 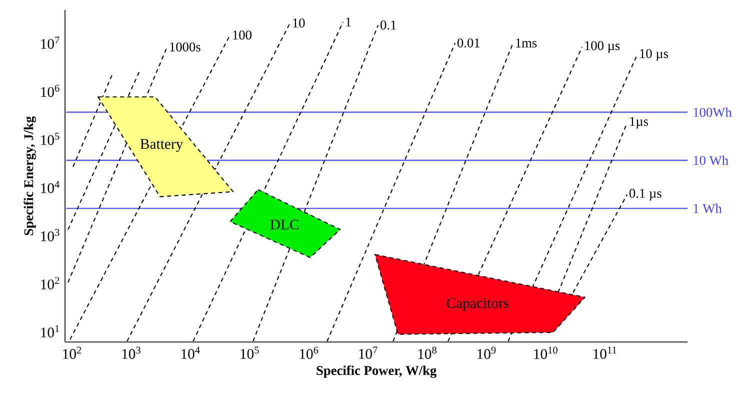 I want to click on series-label: 100 µs, so click(x=602, y=47).